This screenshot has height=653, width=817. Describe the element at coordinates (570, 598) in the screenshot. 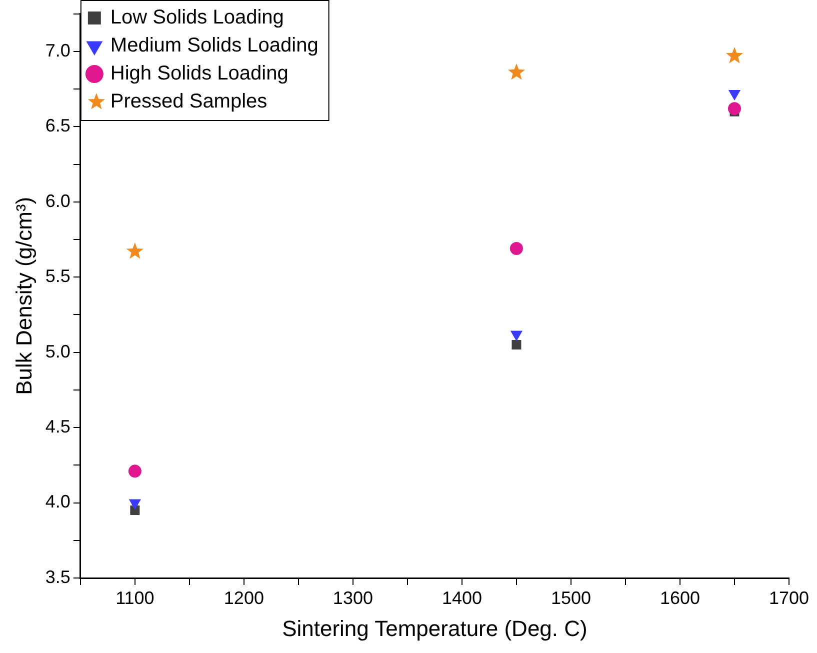

I see `x-tick-label: 1500` at that location.